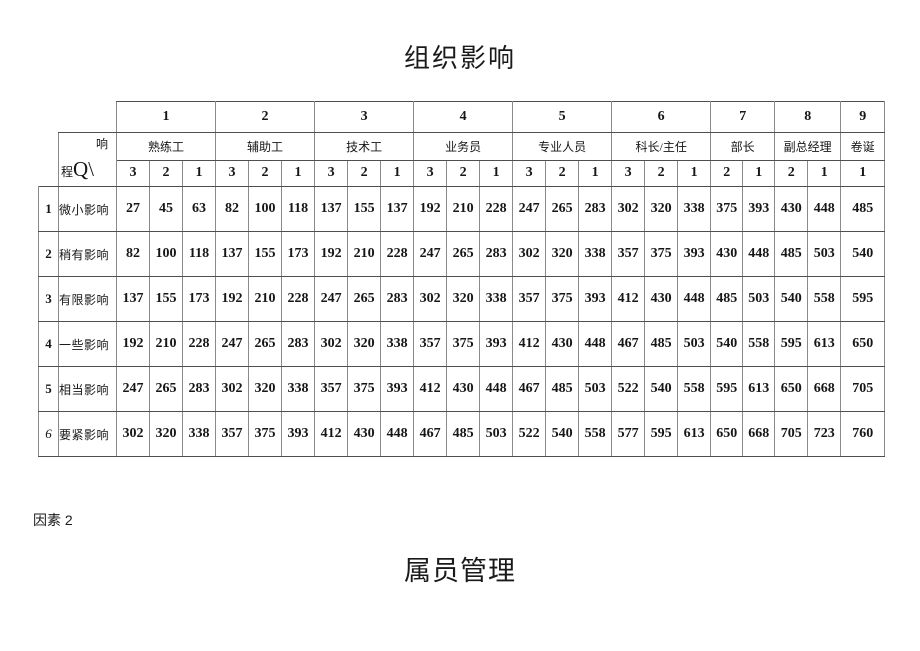  What do you see at coordinates (48, 434) in the screenshot?
I see `row-number: 6` at bounding box center [48, 434].